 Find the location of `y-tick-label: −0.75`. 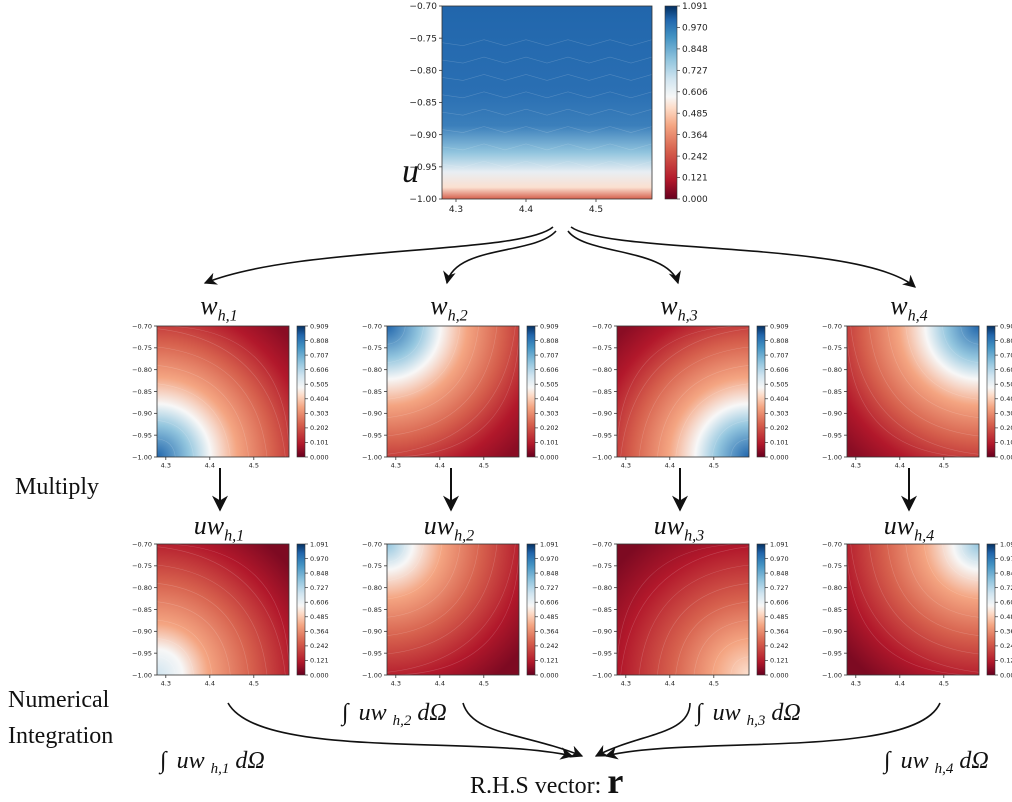

y-tick-label: −0.75 is located at coordinates (372, 566).